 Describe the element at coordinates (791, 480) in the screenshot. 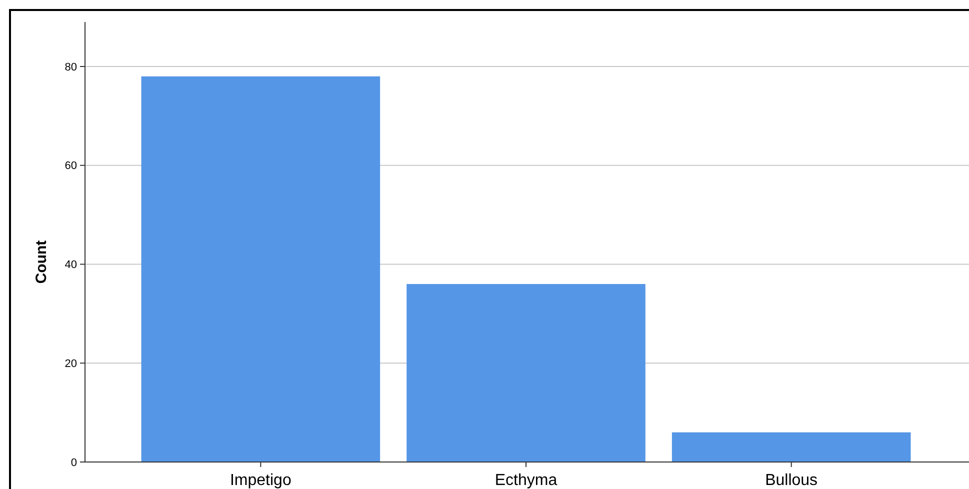

I see `x-tick-label: Bullous` at that location.